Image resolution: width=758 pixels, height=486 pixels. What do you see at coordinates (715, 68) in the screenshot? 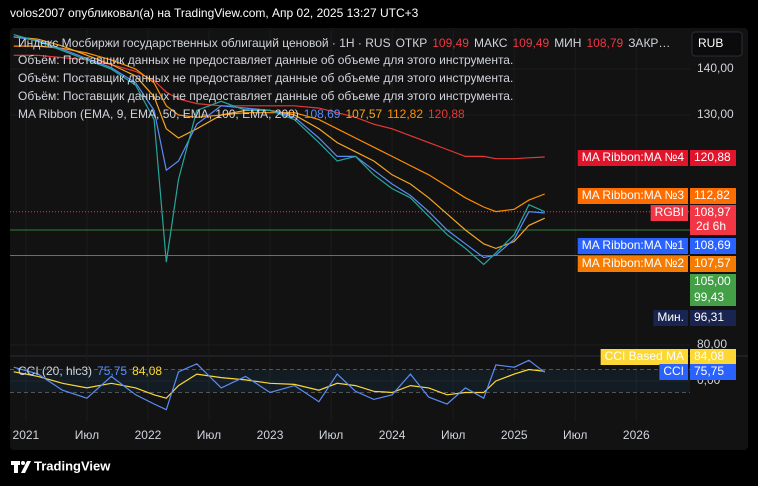
I see `y-tick-label: 140,00` at bounding box center [715, 68].